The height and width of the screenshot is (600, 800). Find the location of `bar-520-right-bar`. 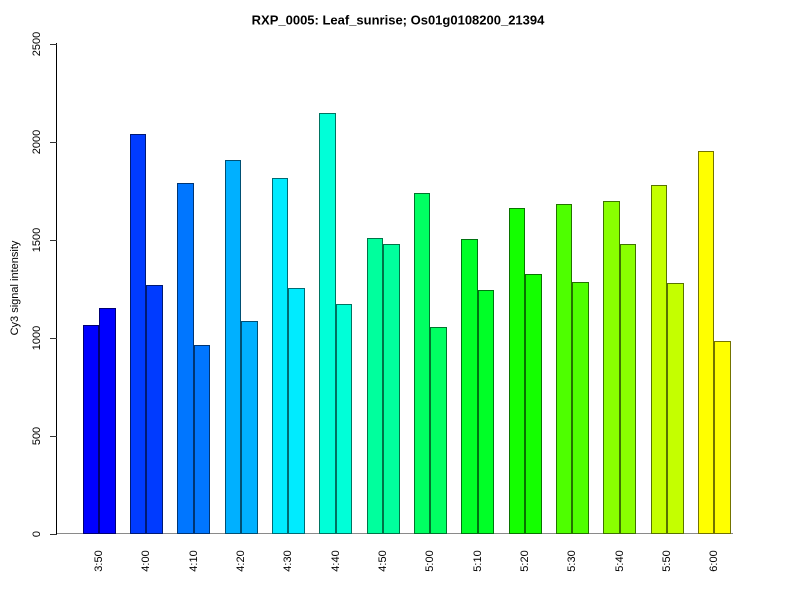

bar-520-right-bar is located at coordinates (533, 403).